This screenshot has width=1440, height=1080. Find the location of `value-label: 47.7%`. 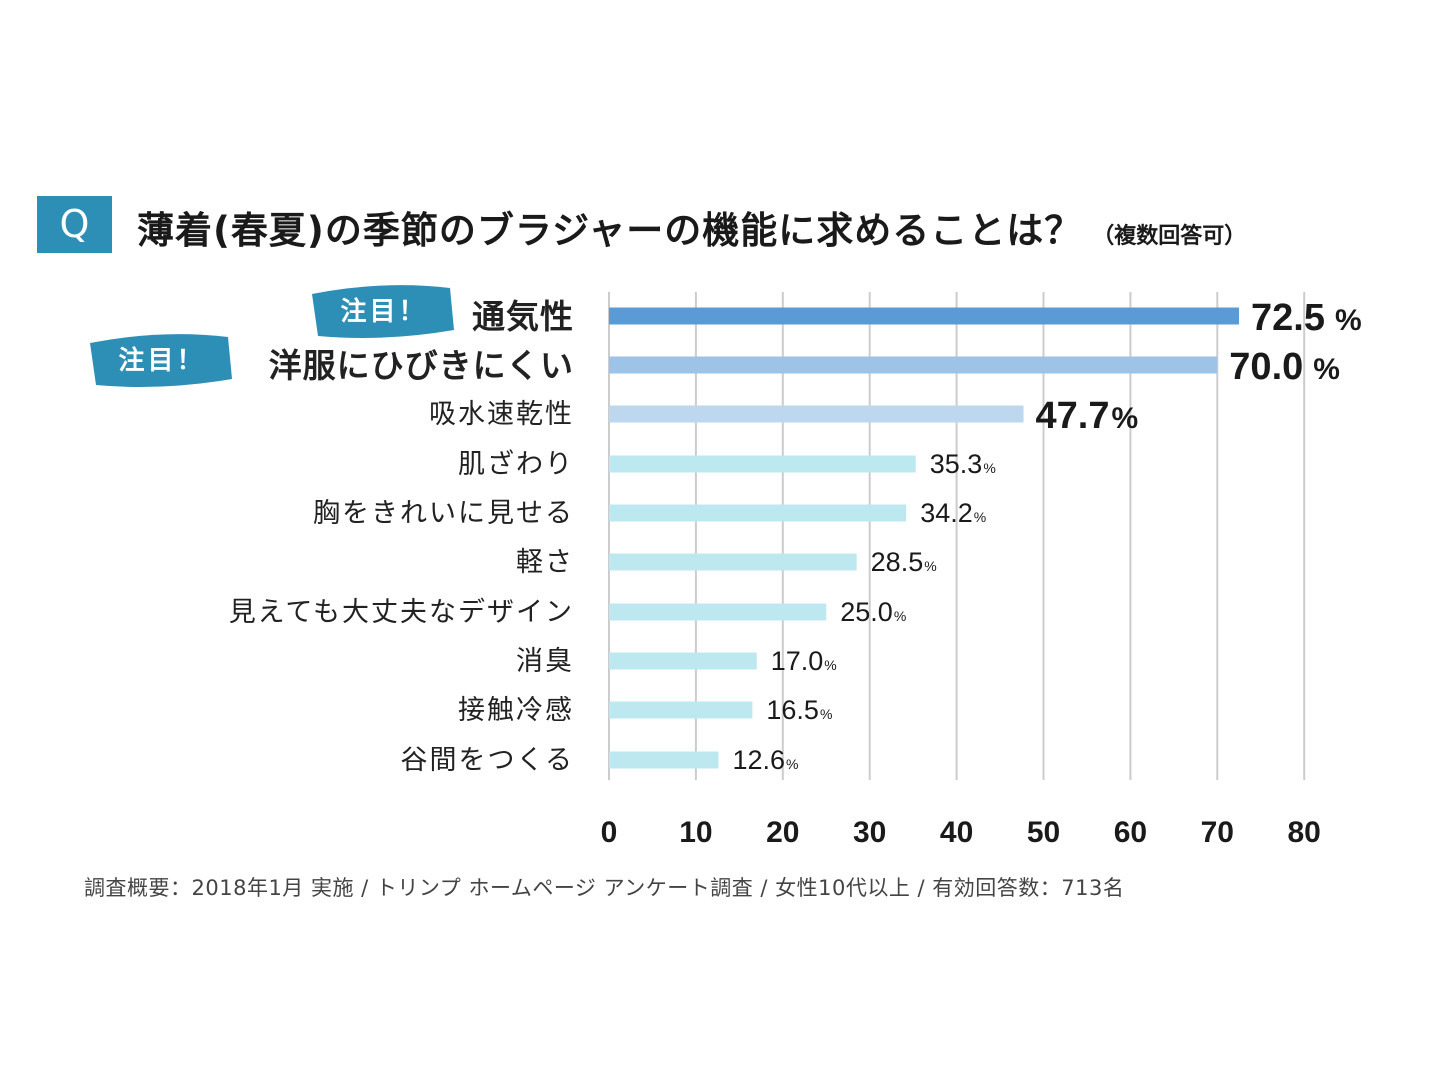

value-label: 47.7% is located at coordinates (1087, 416).